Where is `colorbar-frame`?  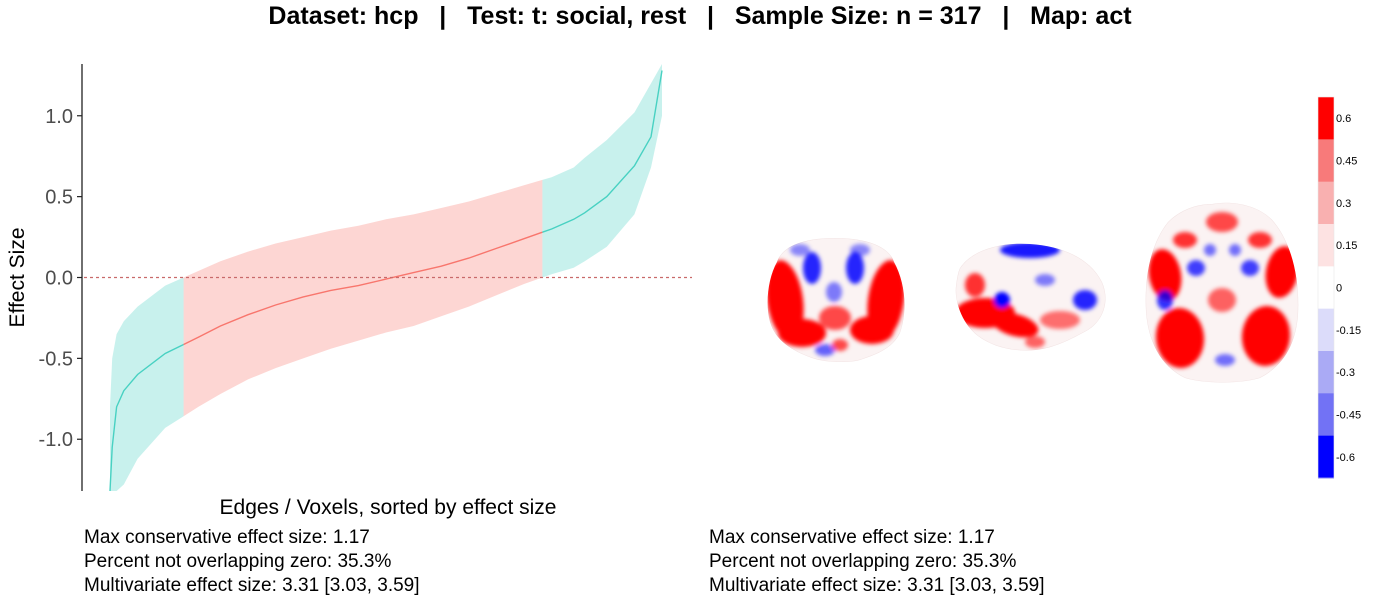
colorbar-frame is located at coordinates (1326, 287).